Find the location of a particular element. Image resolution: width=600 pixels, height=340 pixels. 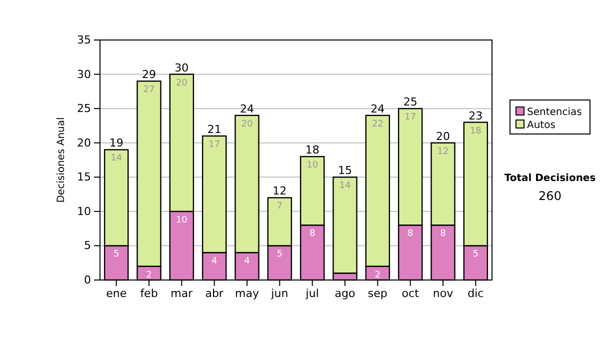

y-tick-label: 35 is located at coordinates (84, 40).